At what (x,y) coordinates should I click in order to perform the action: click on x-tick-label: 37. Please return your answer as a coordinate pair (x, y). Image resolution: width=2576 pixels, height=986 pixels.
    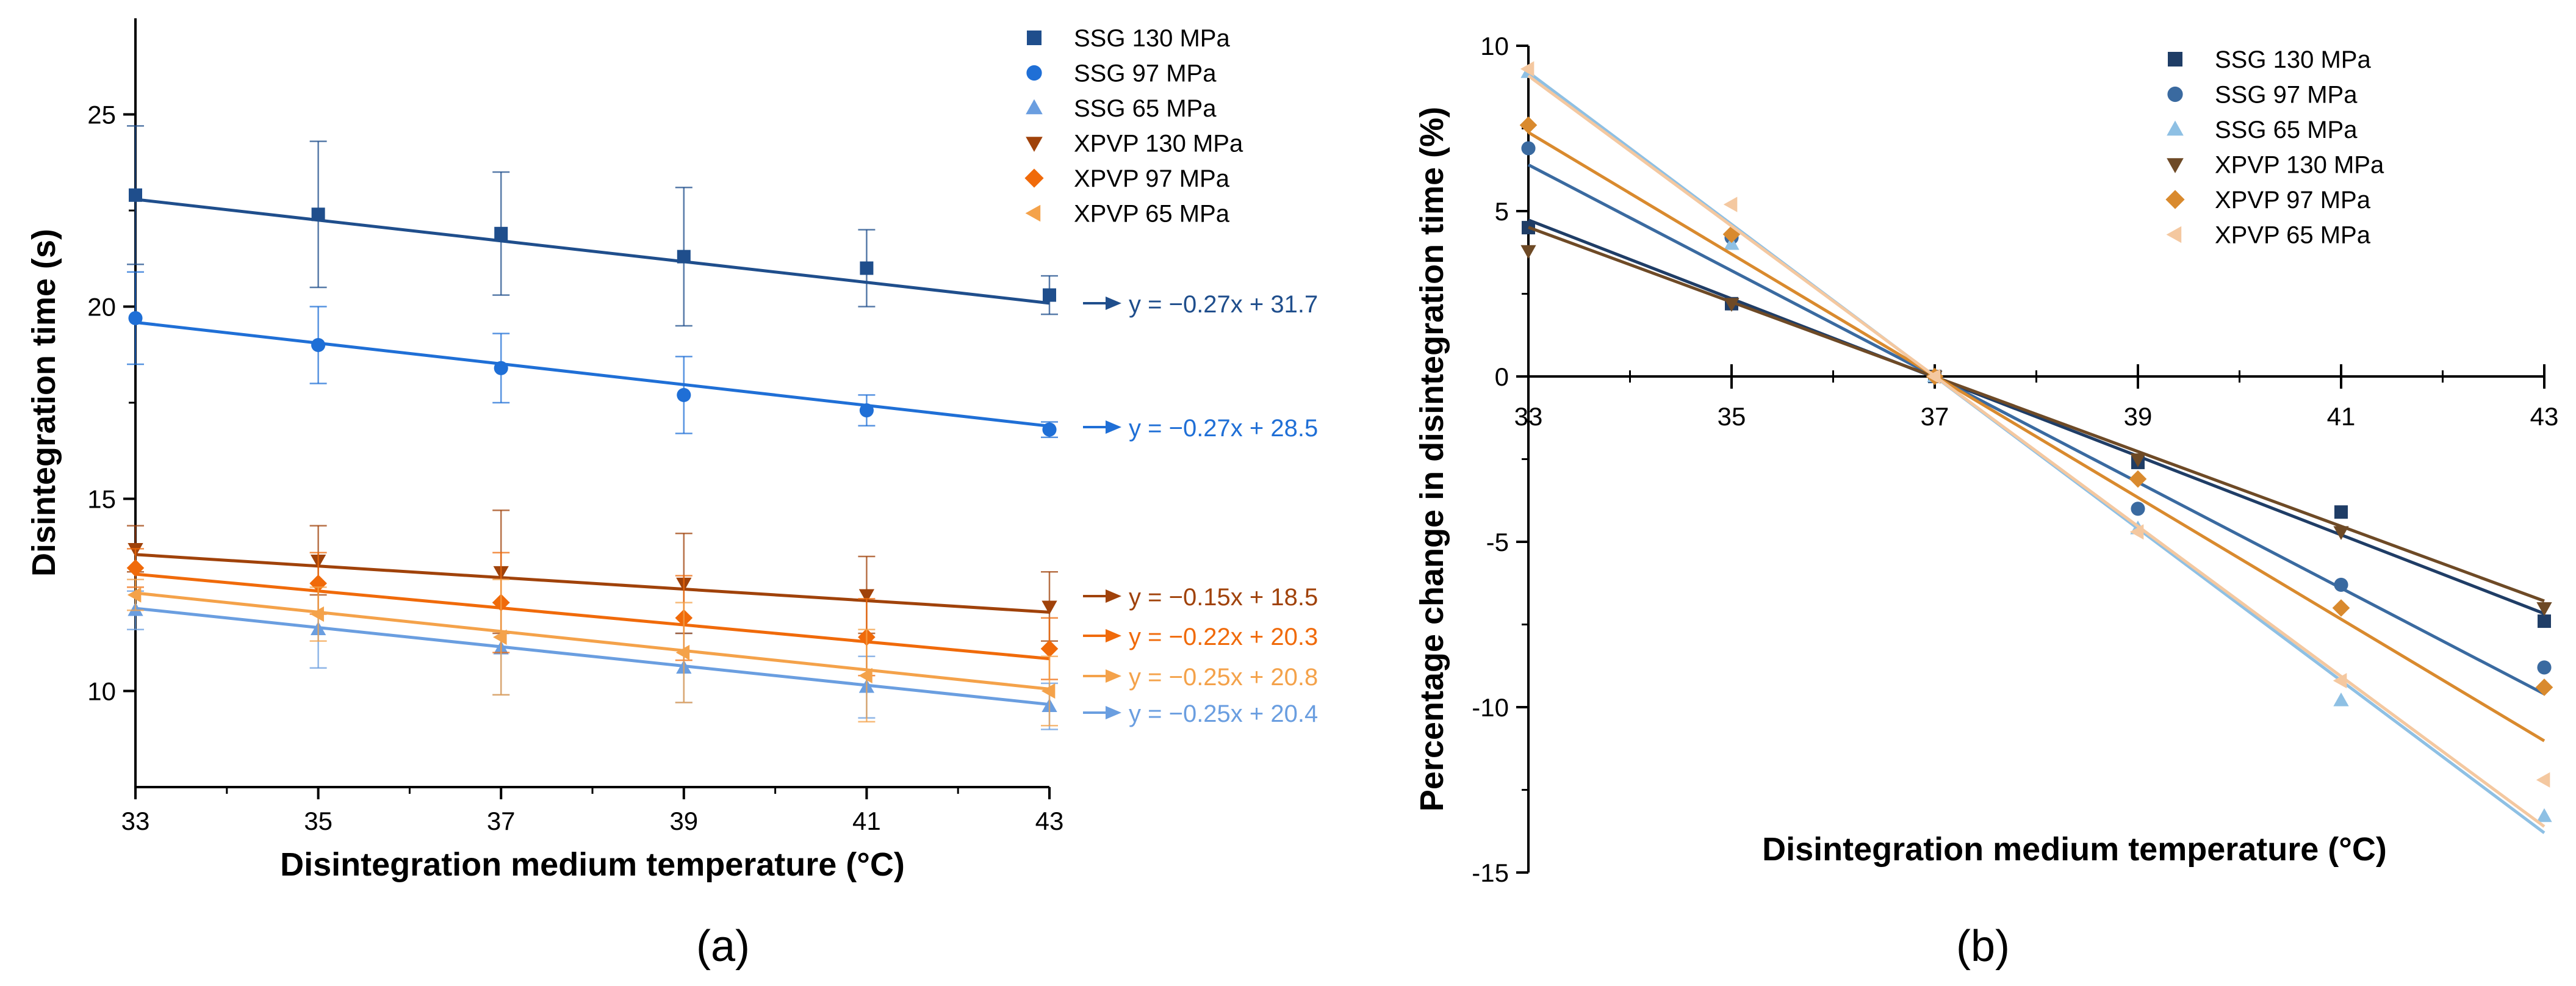
    Looking at the image, I should click on (1935, 416).